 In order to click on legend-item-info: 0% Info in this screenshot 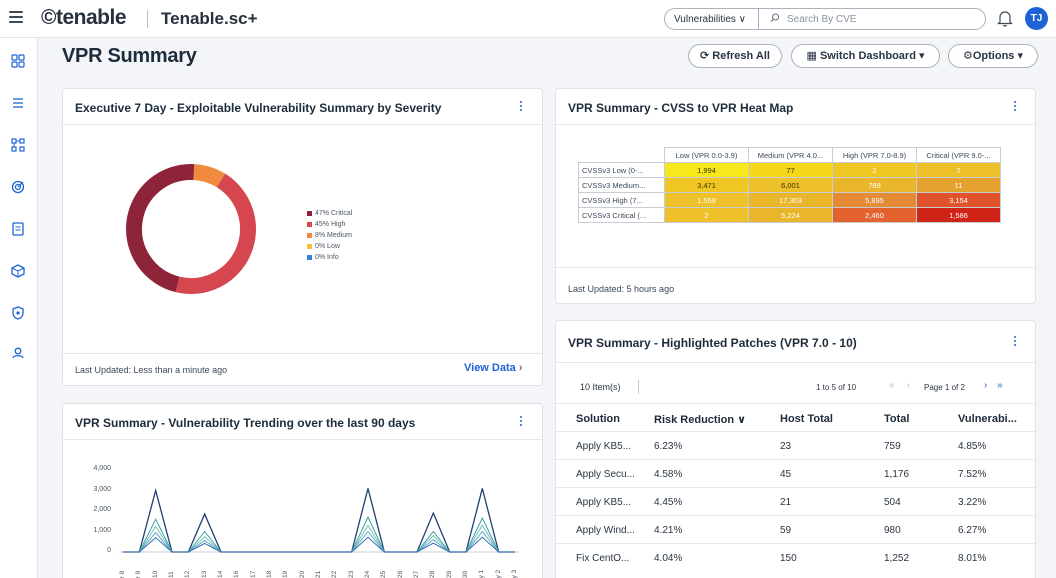, I will do `click(323, 257)`.